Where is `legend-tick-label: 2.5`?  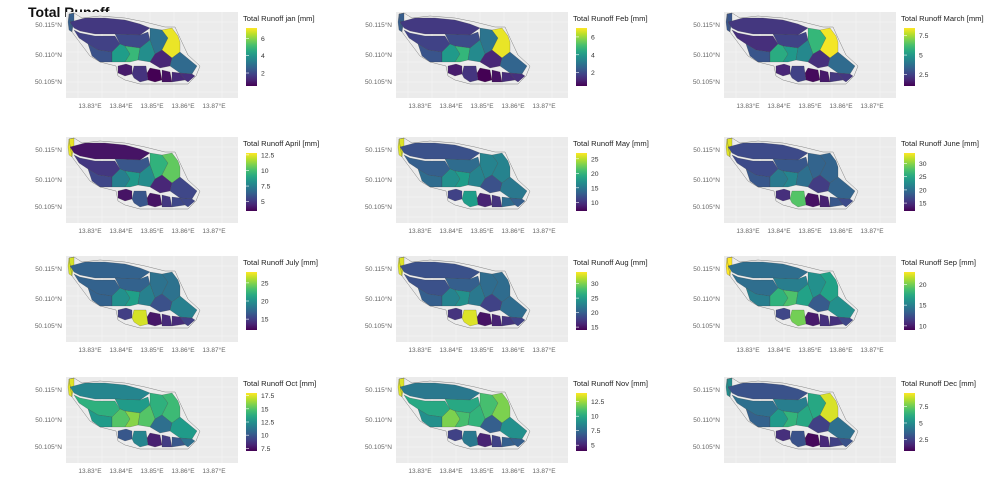 legend-tick-label: 2.5 is located at coordinates (924, 75).